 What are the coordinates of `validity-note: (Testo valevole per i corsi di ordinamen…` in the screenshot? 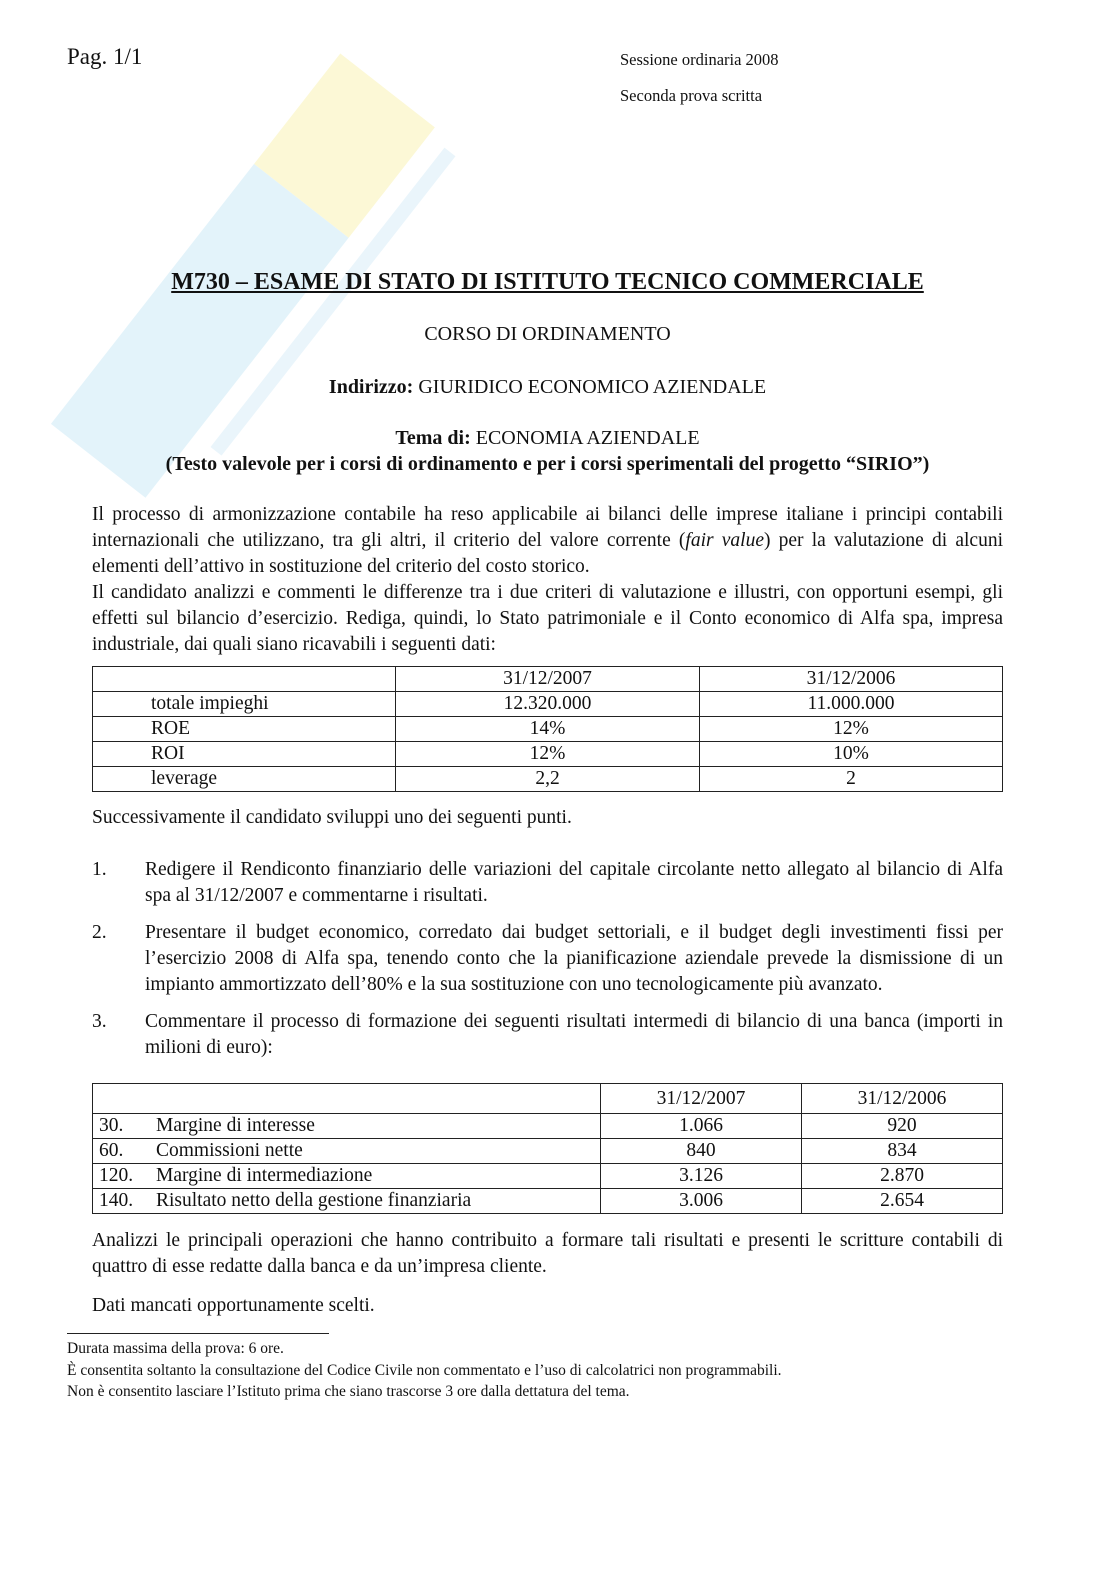 It's located at (547, 464).